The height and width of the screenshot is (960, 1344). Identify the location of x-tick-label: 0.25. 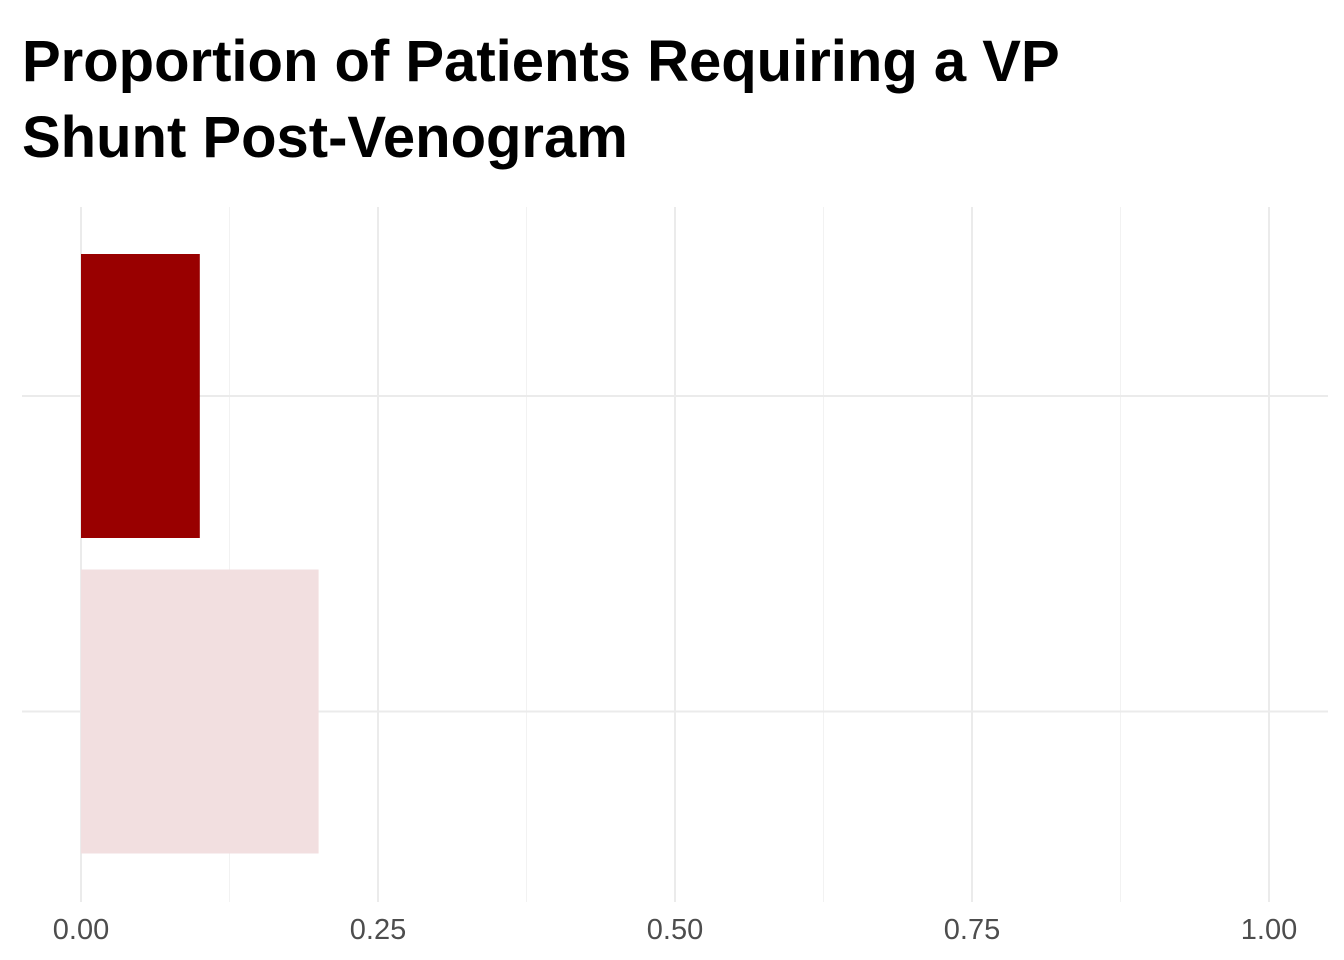
(378, 930).